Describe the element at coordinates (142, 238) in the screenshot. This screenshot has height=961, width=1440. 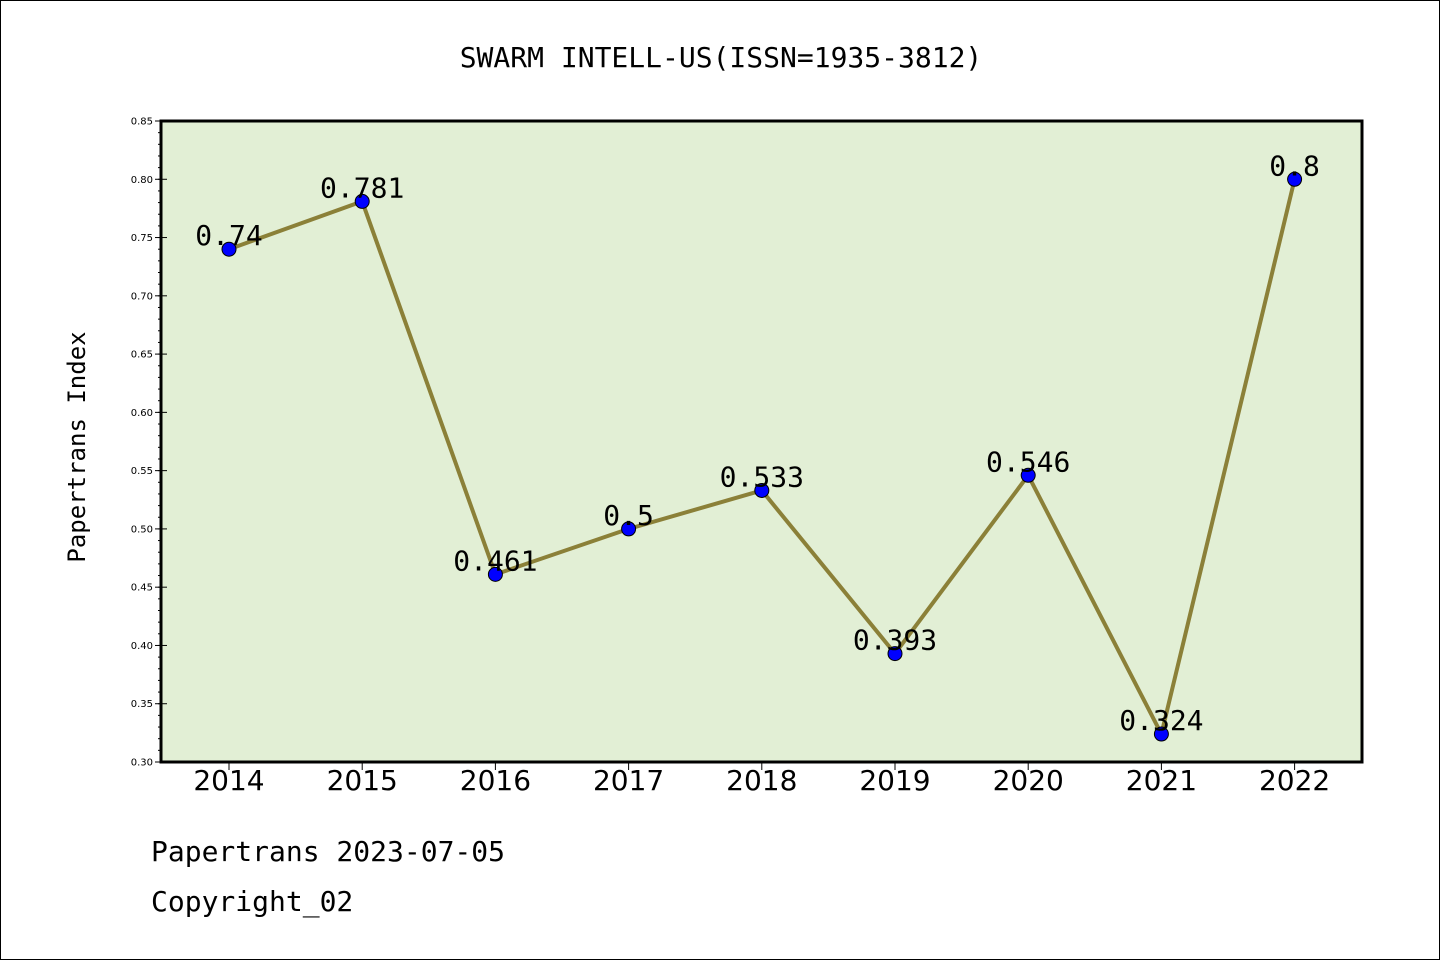
I see `y-tick-label: 0.75` at that location.